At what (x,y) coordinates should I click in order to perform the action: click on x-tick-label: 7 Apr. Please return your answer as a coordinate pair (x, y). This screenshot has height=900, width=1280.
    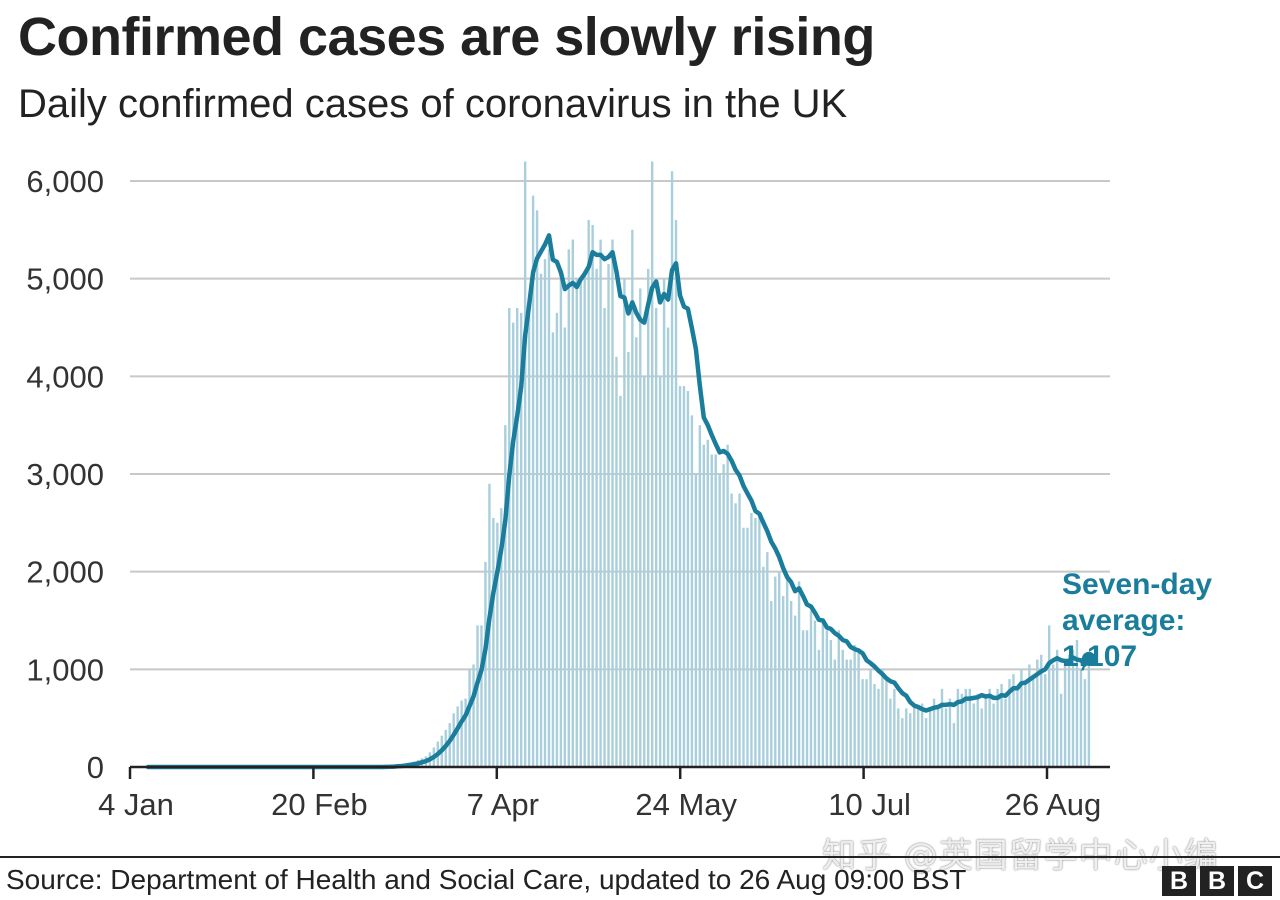
    Looking at the image, I should click on (503, 804).